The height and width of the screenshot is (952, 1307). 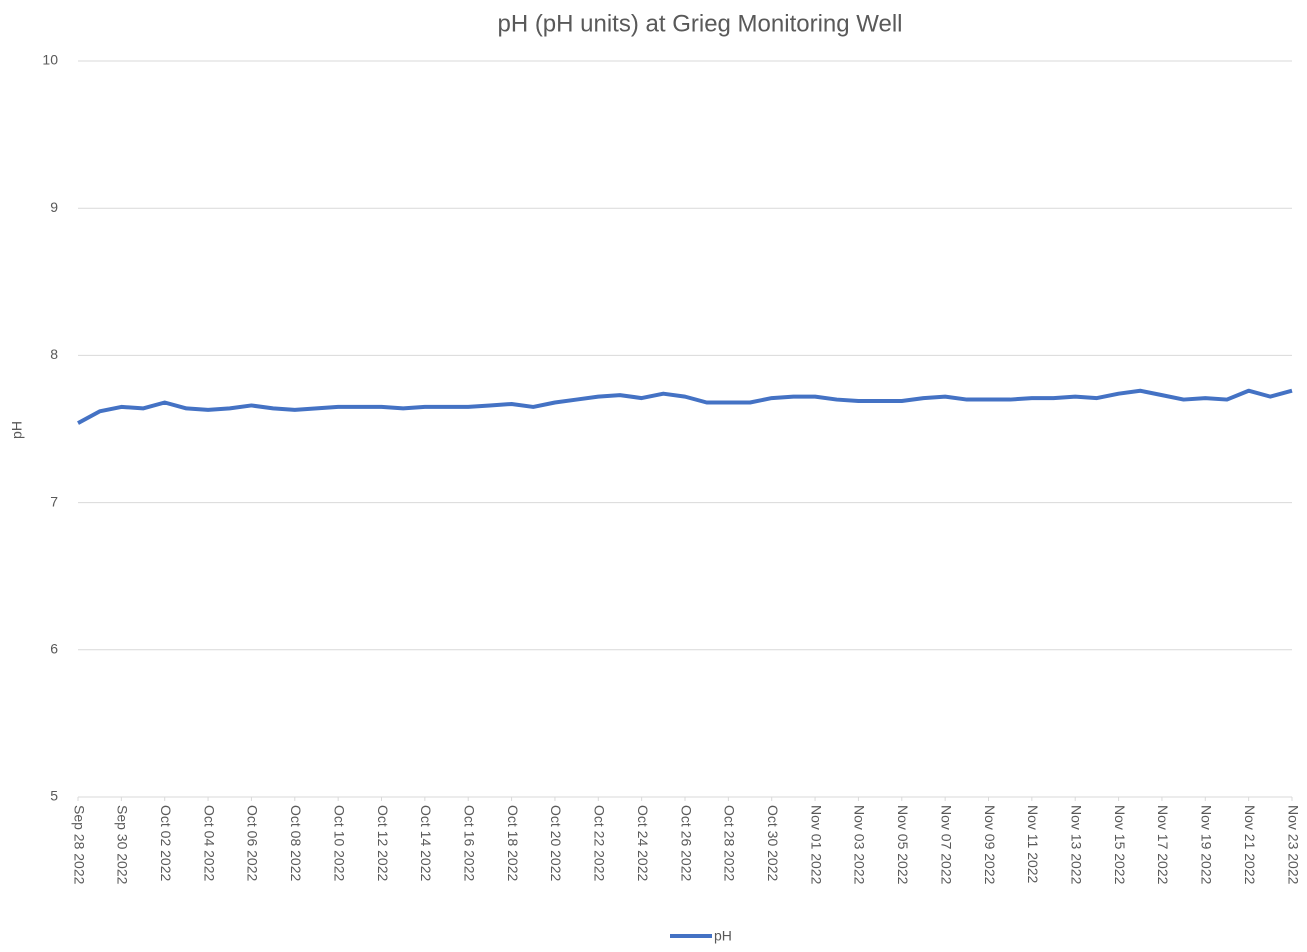 What do you see at coordinates (17, 430) in the screenshot?
I see `y-axis-label: pH` at bounding box center [17, 430].